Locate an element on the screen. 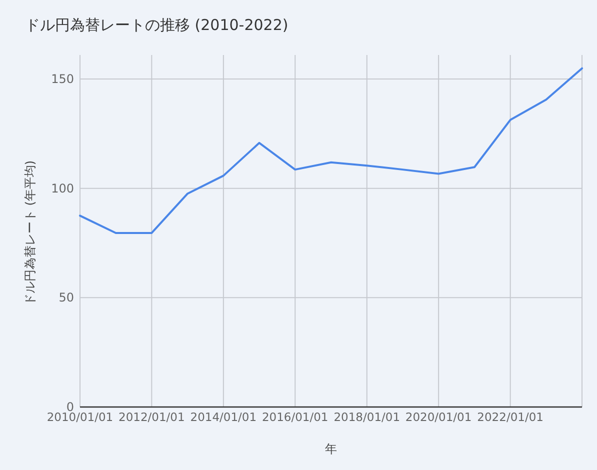 This screenshot has width=597, height=470. x-tick-label: 2014/01/01 is located at coordinates (223, 417).